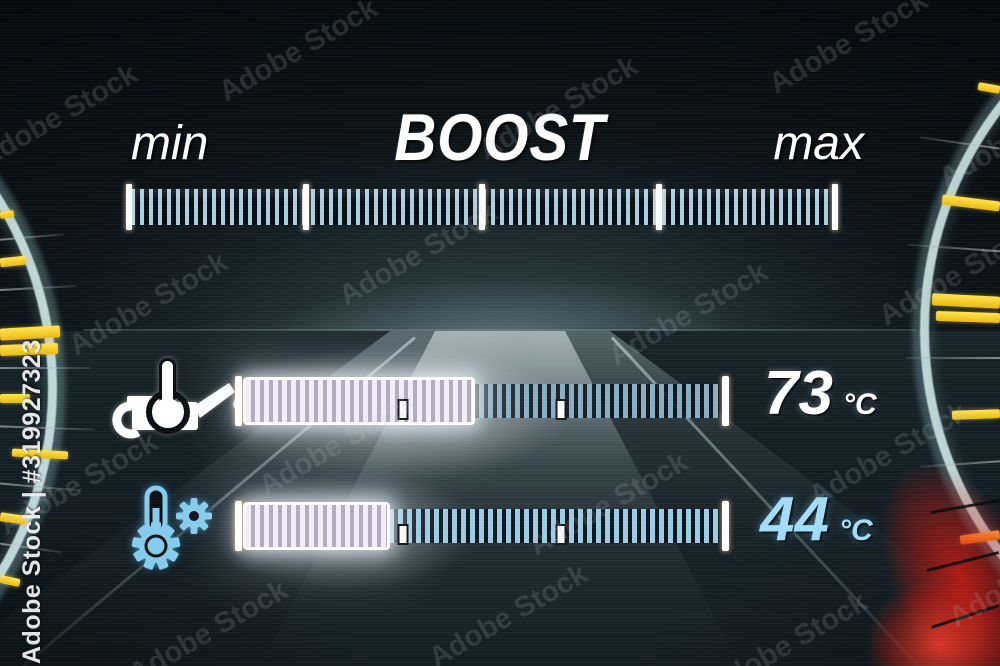  Describe the element at coordinates (510, 295) in the screenshot. I see `seam-glow` at that location.